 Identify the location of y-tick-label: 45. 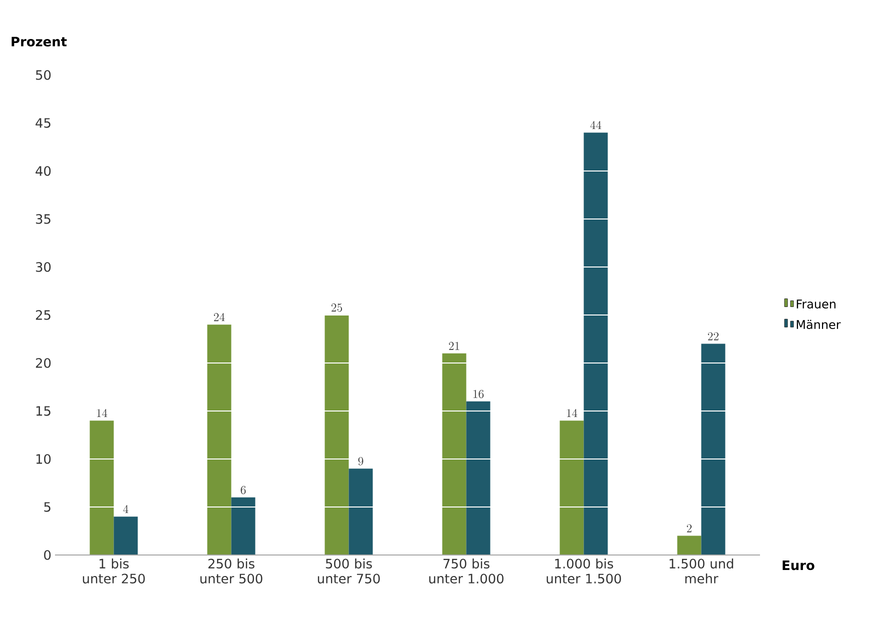
(43, 123).